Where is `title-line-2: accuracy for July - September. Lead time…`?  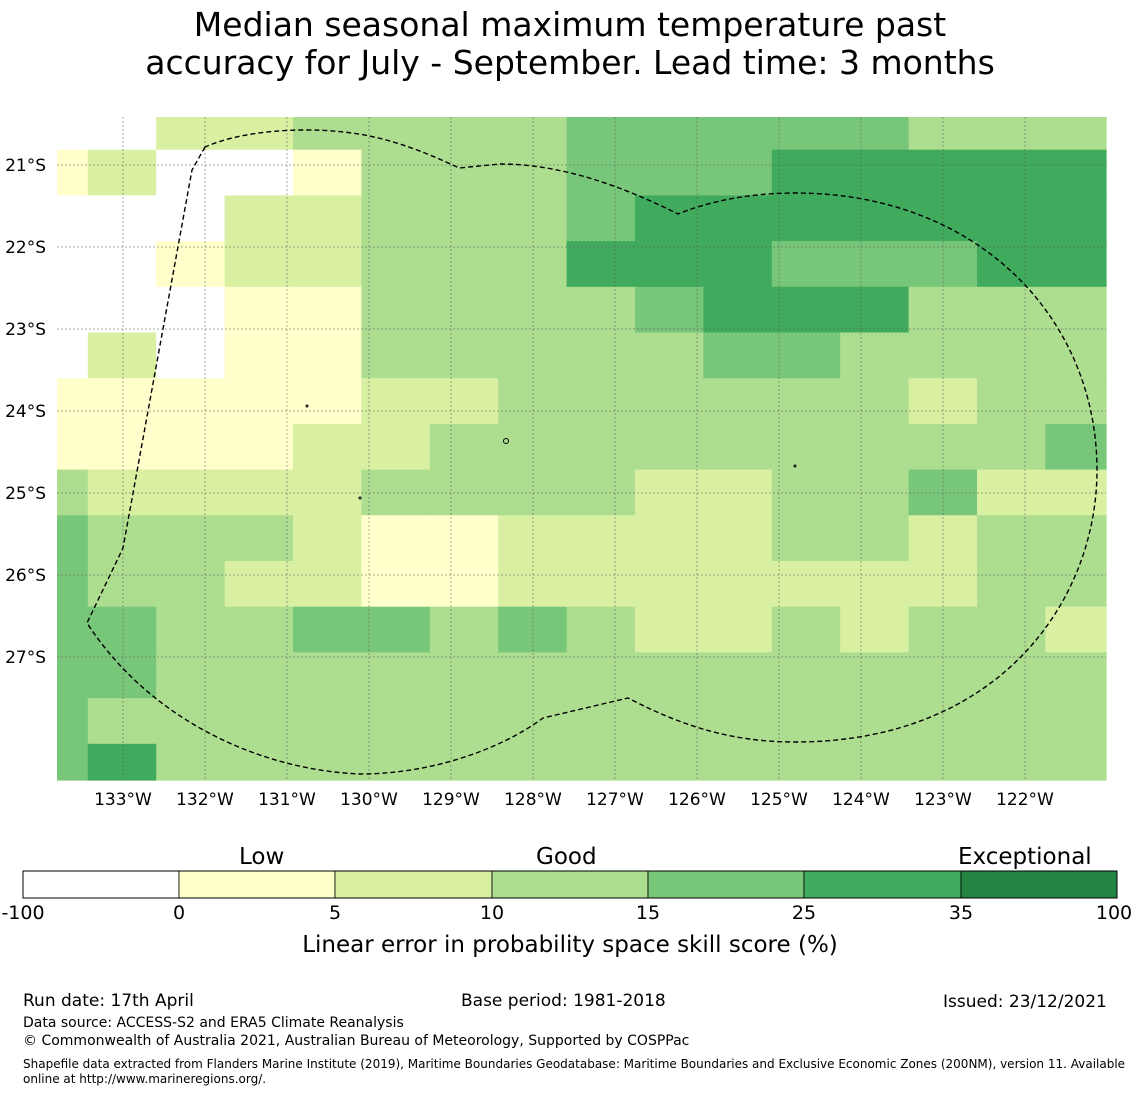 title-line-2: accuracy for July - September. Lead time… is located at coordinates (570, 62).